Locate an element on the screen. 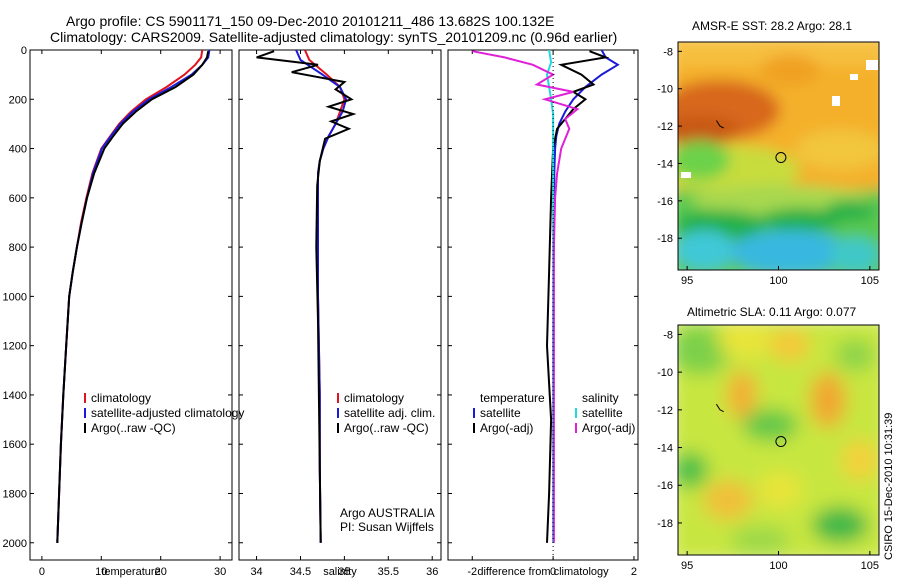  salinity-legend-label: satellite adj. clim. is located at coordinates (389, 413).